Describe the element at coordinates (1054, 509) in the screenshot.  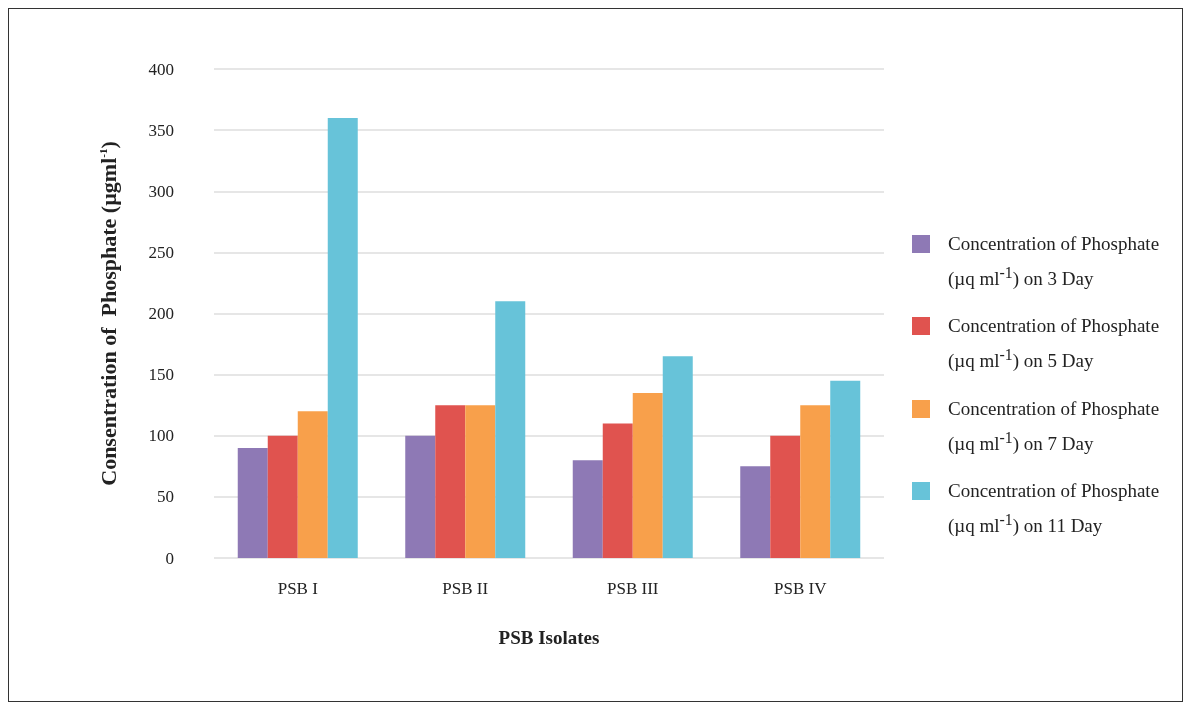
I see `legend-label: Concentration of Phosphate (µq ml$^{-1}$) on 11 Day` at that location.